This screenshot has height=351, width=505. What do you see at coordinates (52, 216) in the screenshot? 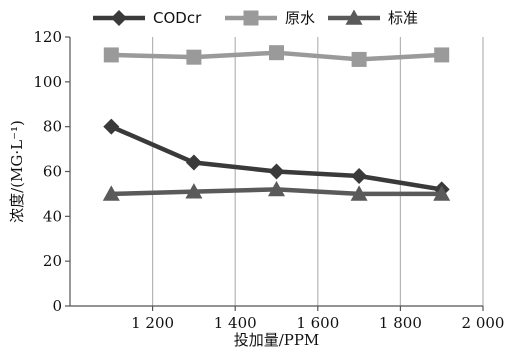
I see `y-tick-label-2: 40` at bounding box center [52, 216].